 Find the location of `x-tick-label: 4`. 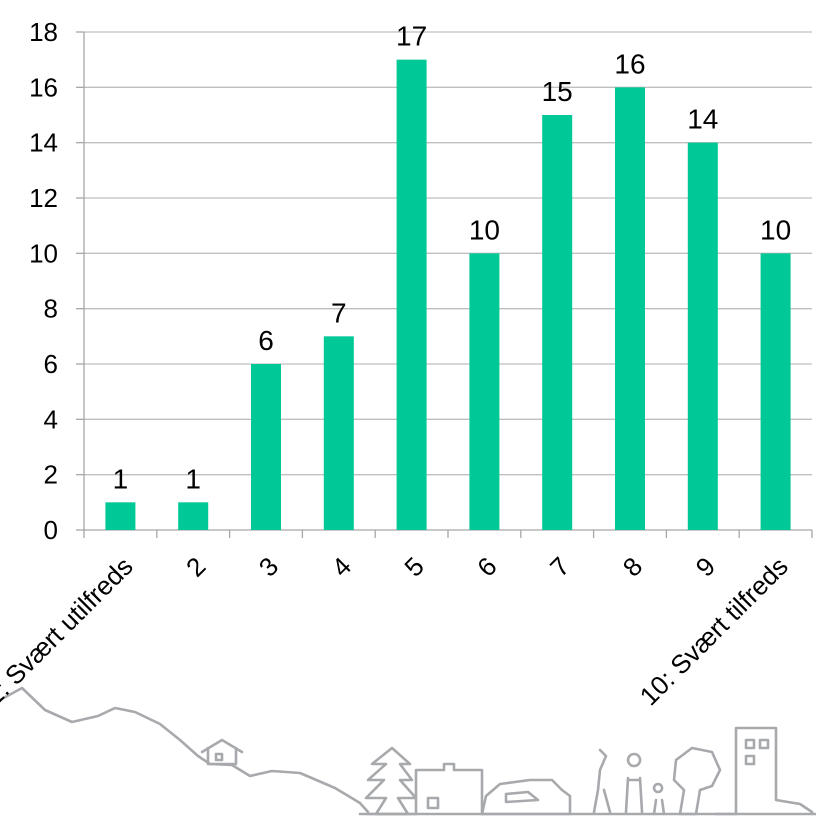

x-tick-label: 4 is located at coordinates (341, 566).